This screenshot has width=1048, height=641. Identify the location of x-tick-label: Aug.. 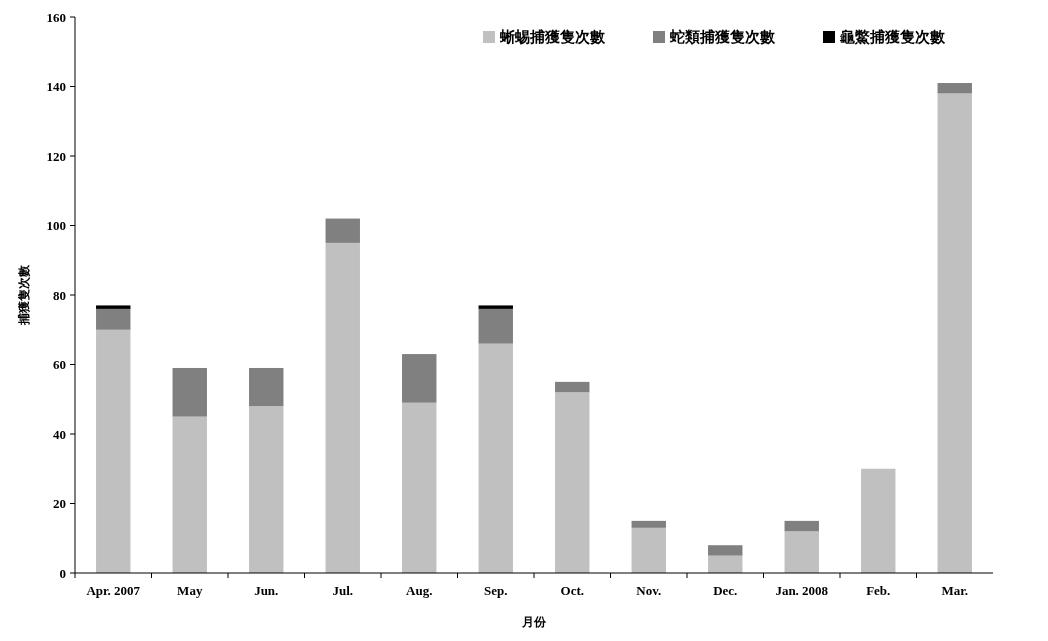
(419, 590).